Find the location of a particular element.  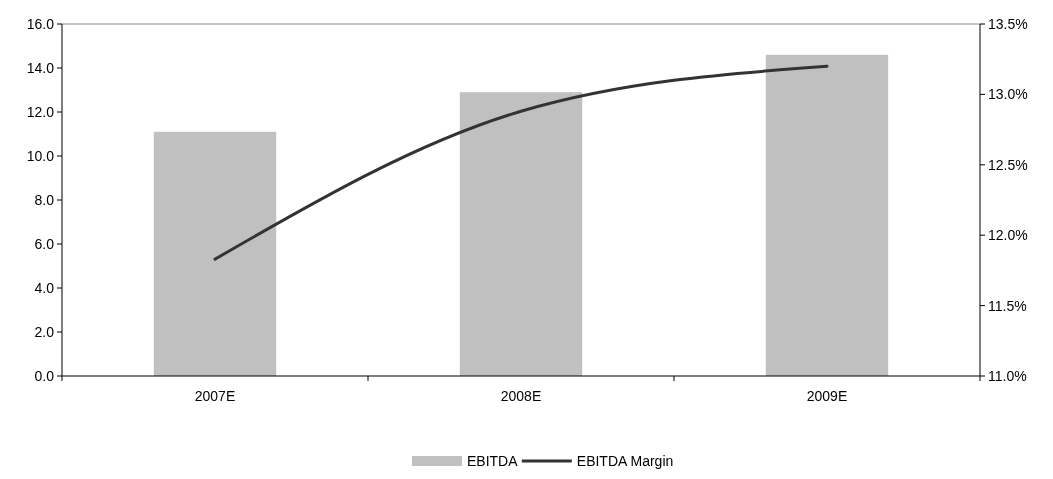

y-tick-label: 4.0 is located at coordinates (44, 288).